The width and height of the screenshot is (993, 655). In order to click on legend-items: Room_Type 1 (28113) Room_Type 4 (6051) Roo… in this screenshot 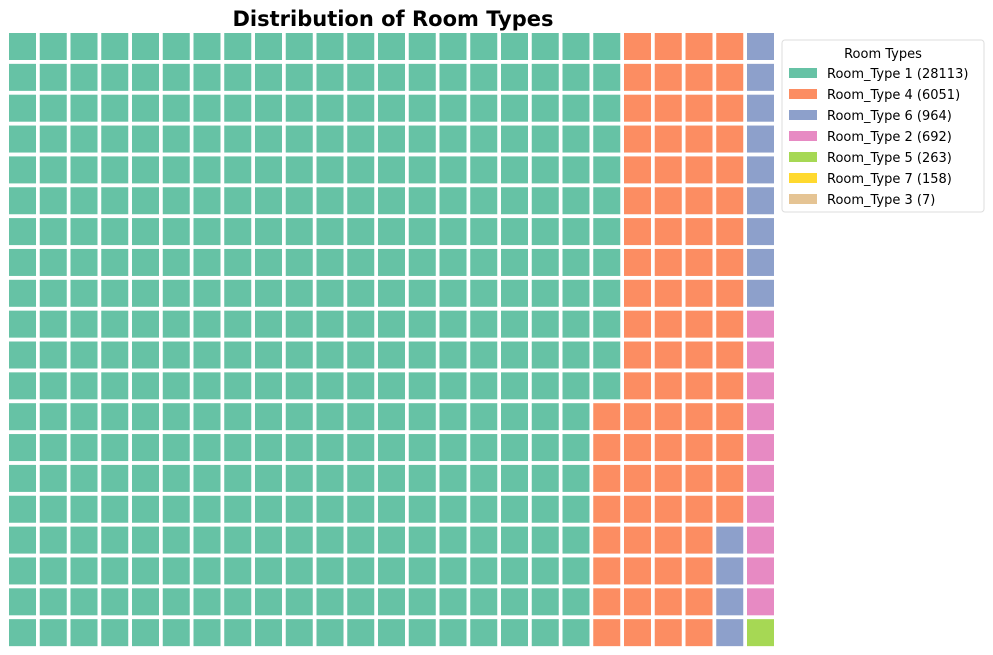, I will do `click(878, 137)`.